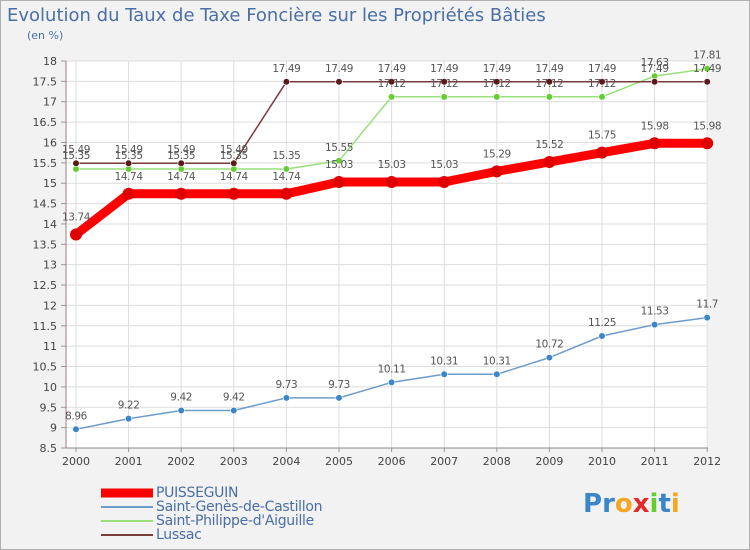 The height and width of the screenshot is (550, 750). What do you see at coordinates (45, 204) in the screenshot?
I see `y-tick-label: 14.5` at bounding box center [45, 204].